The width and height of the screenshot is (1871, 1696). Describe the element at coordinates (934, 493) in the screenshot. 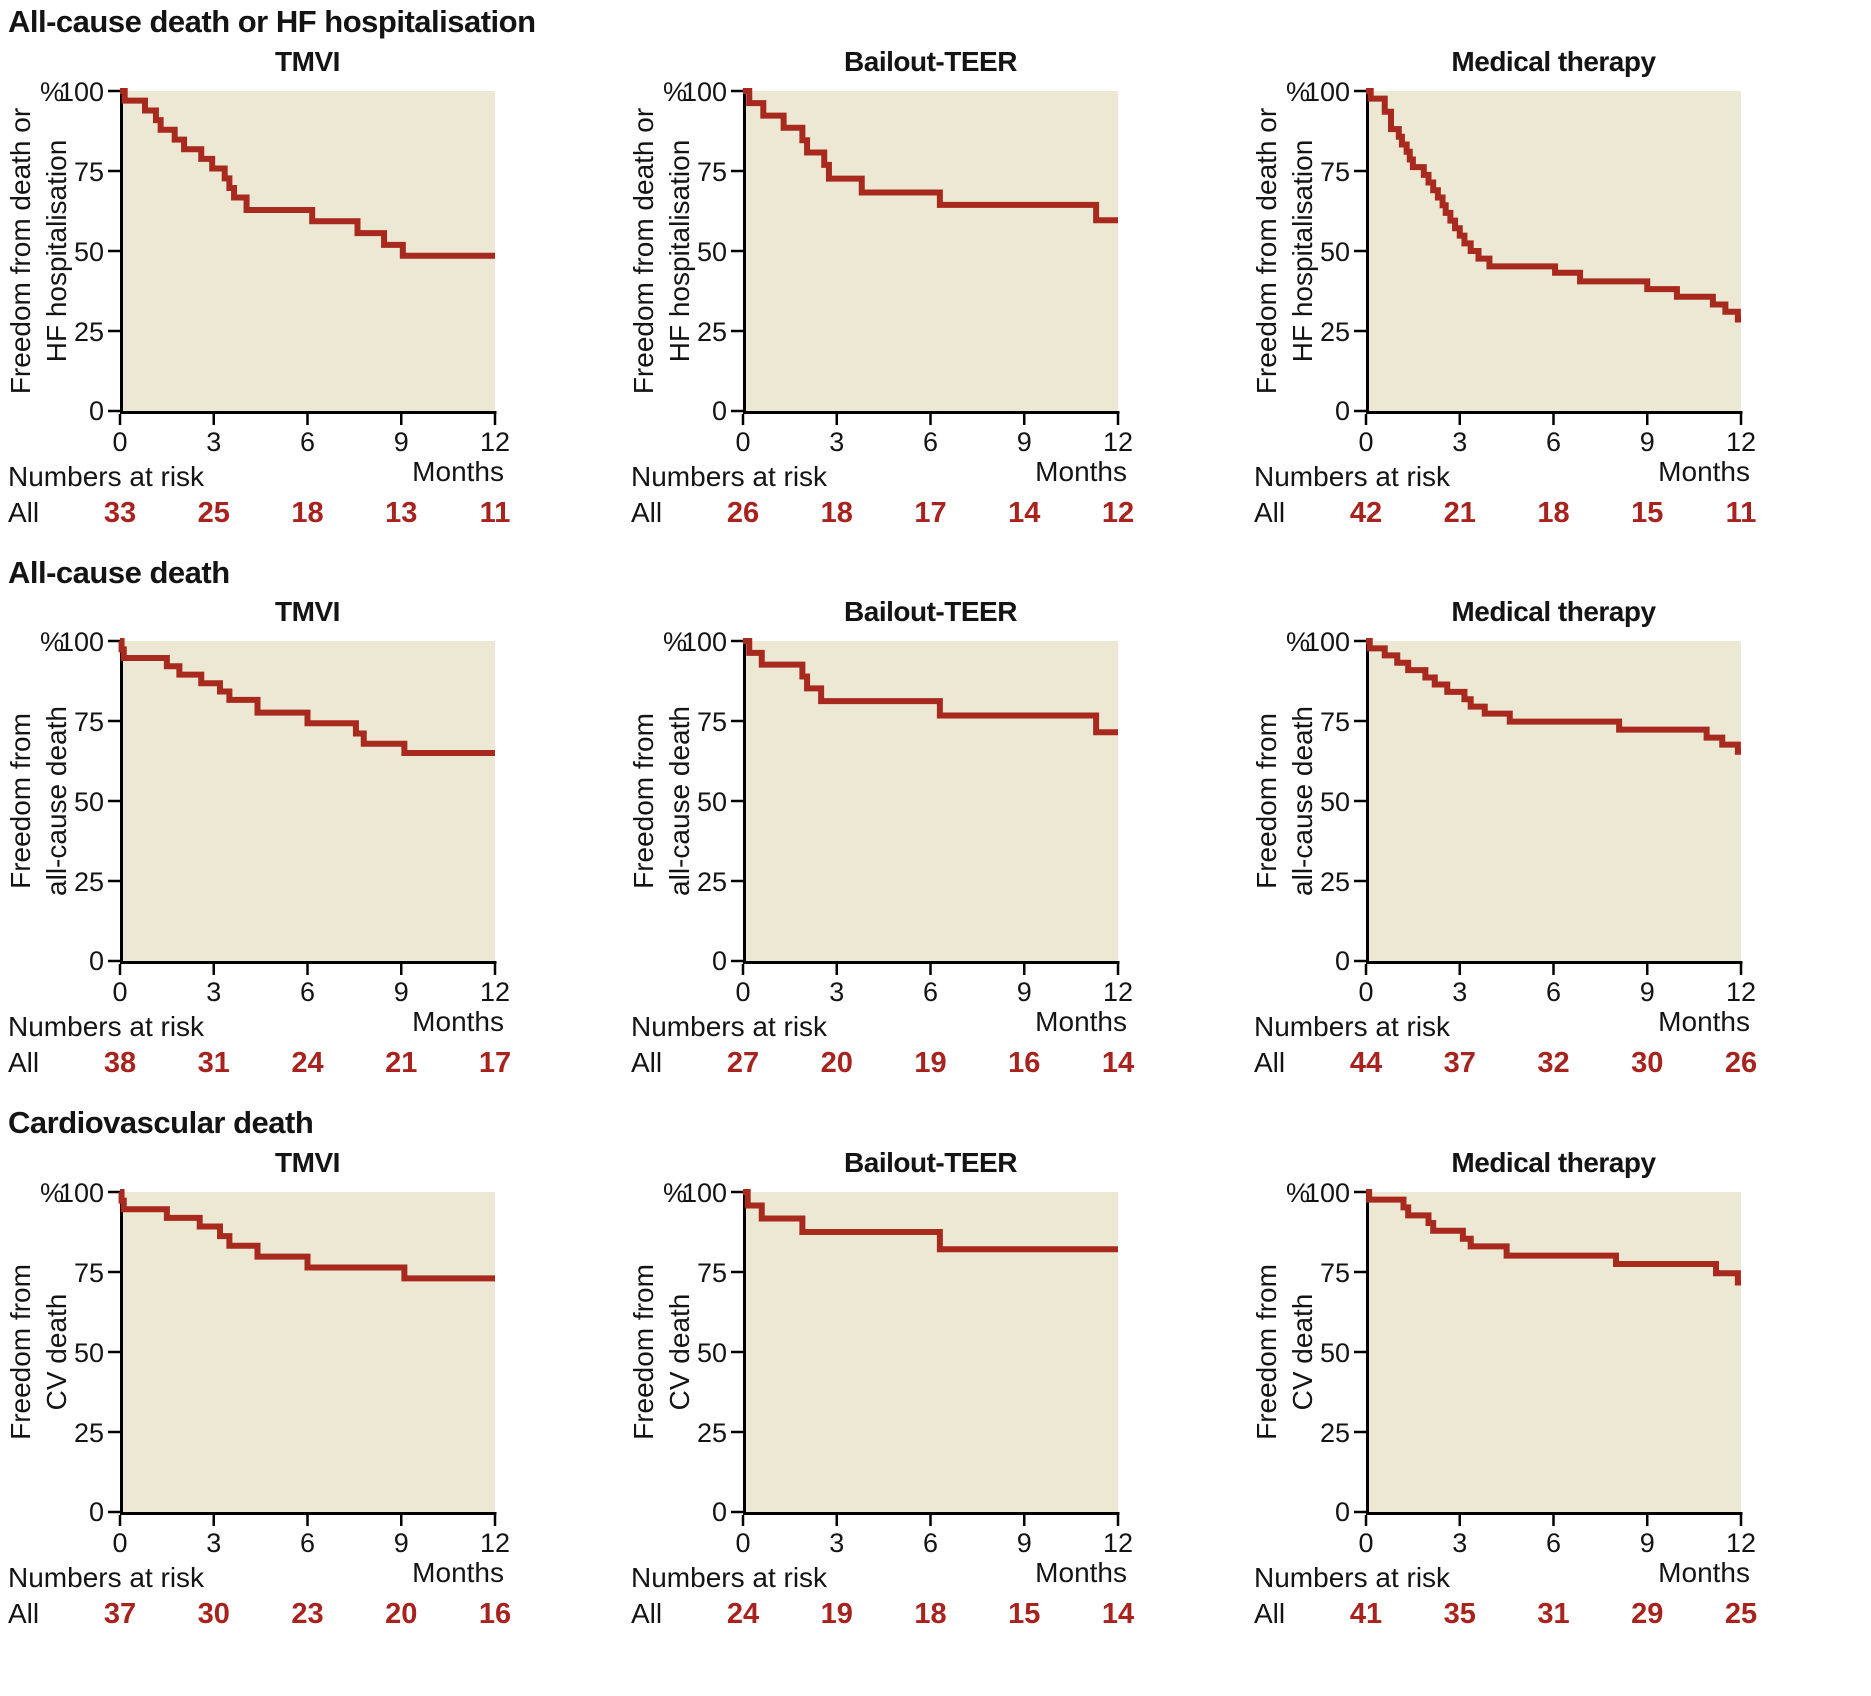

I see `numbers-at-risk-block: Numbers at risk All 26 18 17 14 12` at that location.